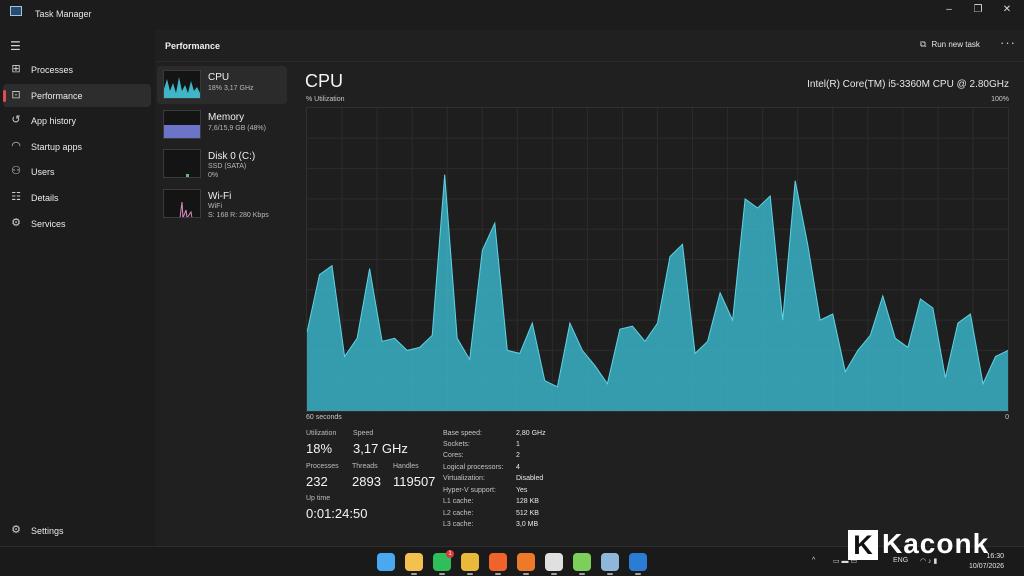 This screenshot has width=1024, height=576. Describe the element at coordinates (473, 467) in the screenshot. I see `spec-key: Logical processors:` at that location.